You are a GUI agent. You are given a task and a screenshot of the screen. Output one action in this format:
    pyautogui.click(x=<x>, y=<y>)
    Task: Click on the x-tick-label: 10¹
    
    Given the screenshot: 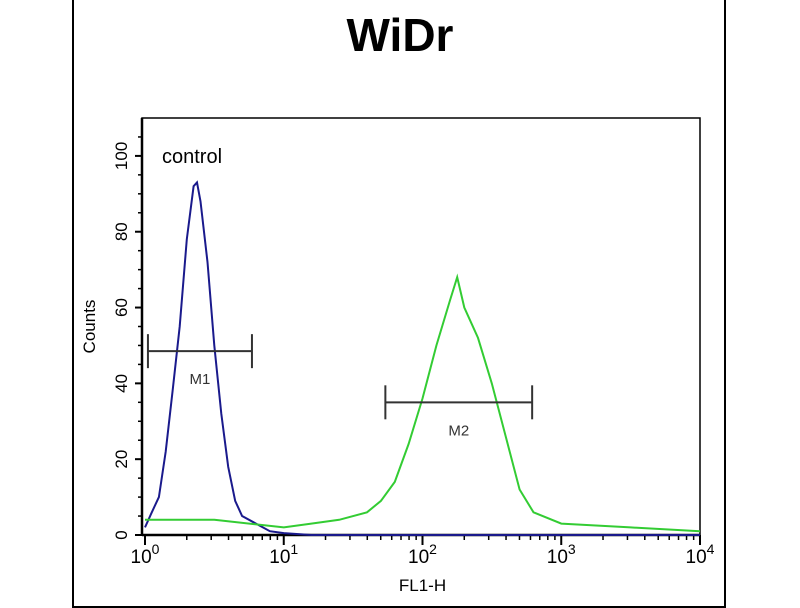 What is the action you would take?
    pyautogui.click(x=283, y=554)
    